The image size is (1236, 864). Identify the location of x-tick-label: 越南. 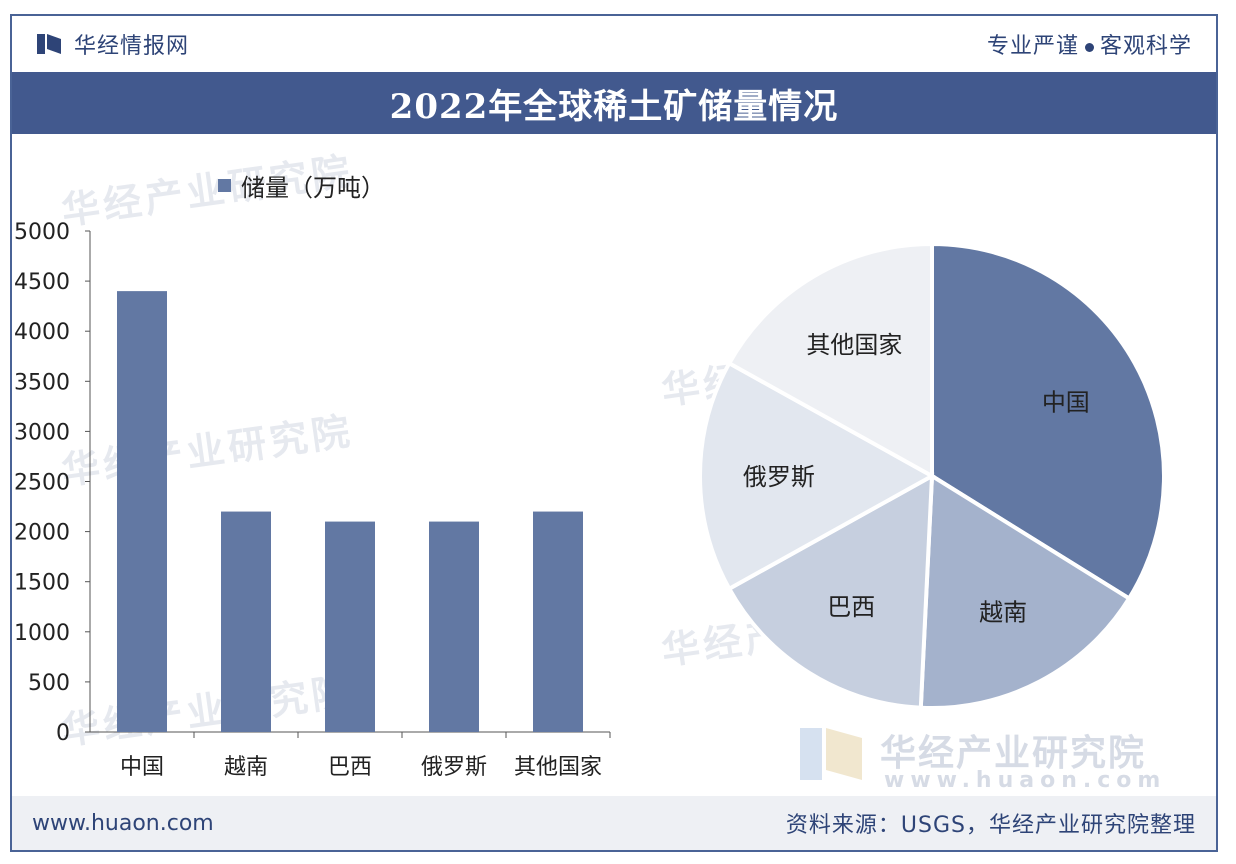
(246, 767).